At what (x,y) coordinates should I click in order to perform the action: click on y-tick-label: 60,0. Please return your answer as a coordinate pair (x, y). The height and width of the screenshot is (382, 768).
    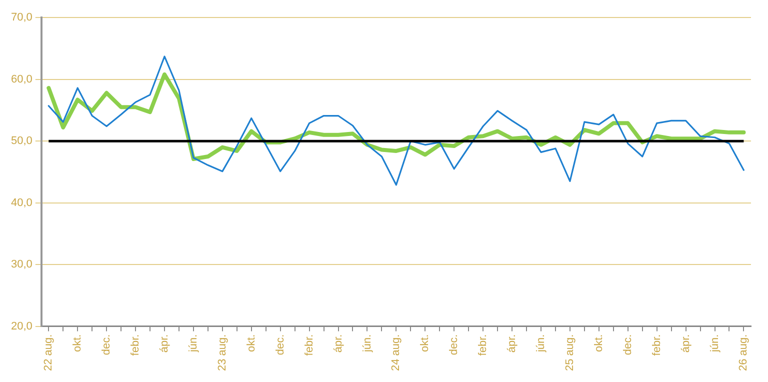
    Looking at the image, I should click on (21, 79).